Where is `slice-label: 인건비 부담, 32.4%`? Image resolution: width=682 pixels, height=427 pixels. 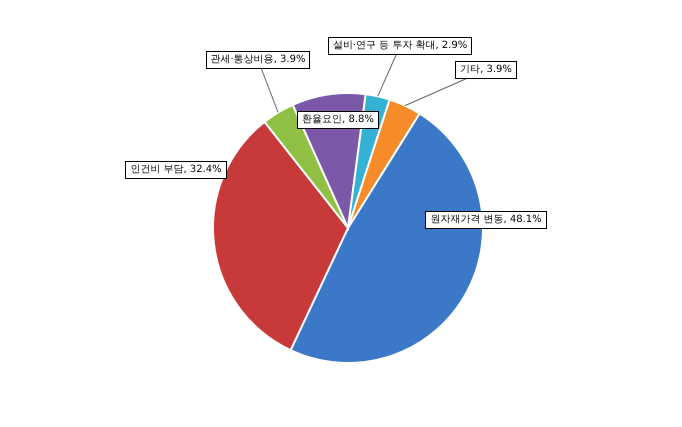
slice-label: 인건비 부담, 32.4% is located at coordinates (176, 170).